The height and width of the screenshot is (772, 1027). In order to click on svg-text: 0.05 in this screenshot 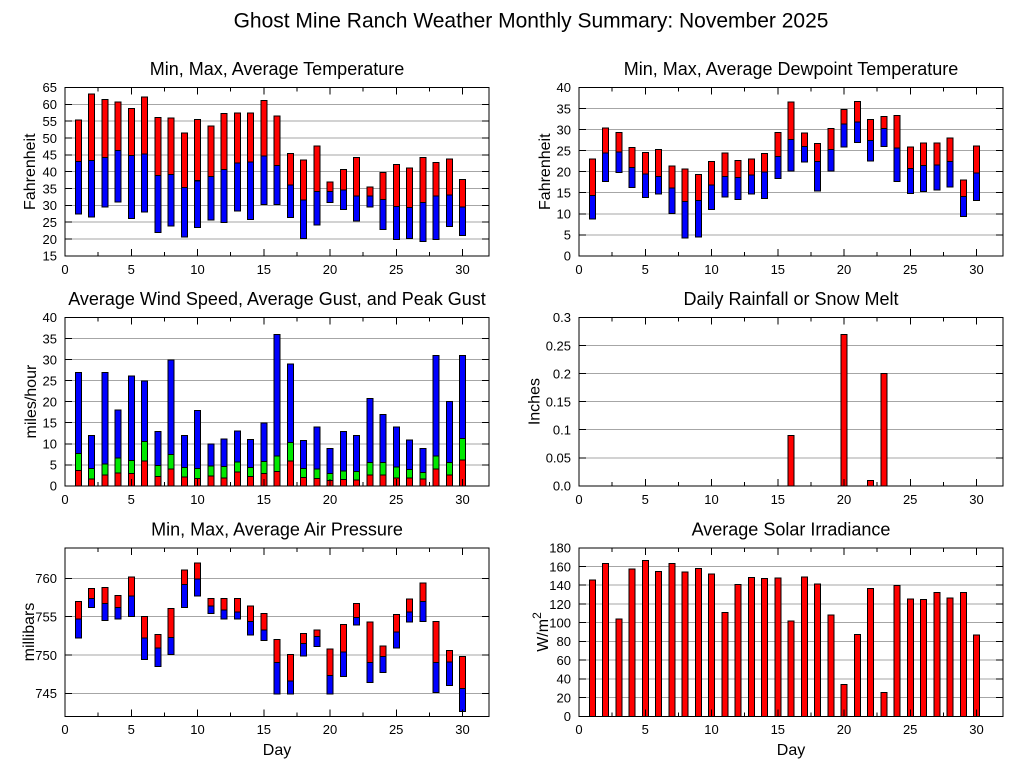, I will do `click(558, 458)`.